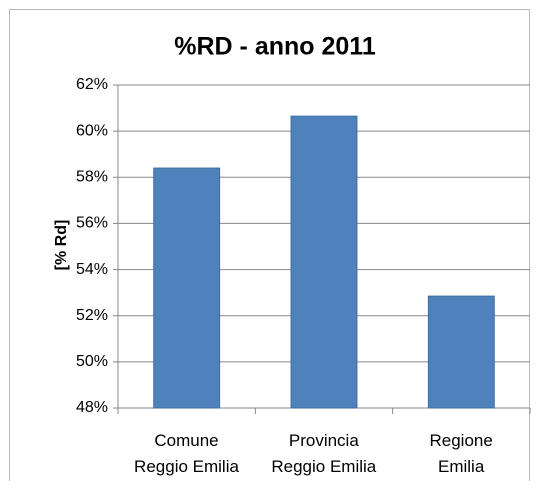  What do you see at coordinates (92, 130) in the screenshot?
I see `y-tick-label: 60%` at bounding box center [92, 130].